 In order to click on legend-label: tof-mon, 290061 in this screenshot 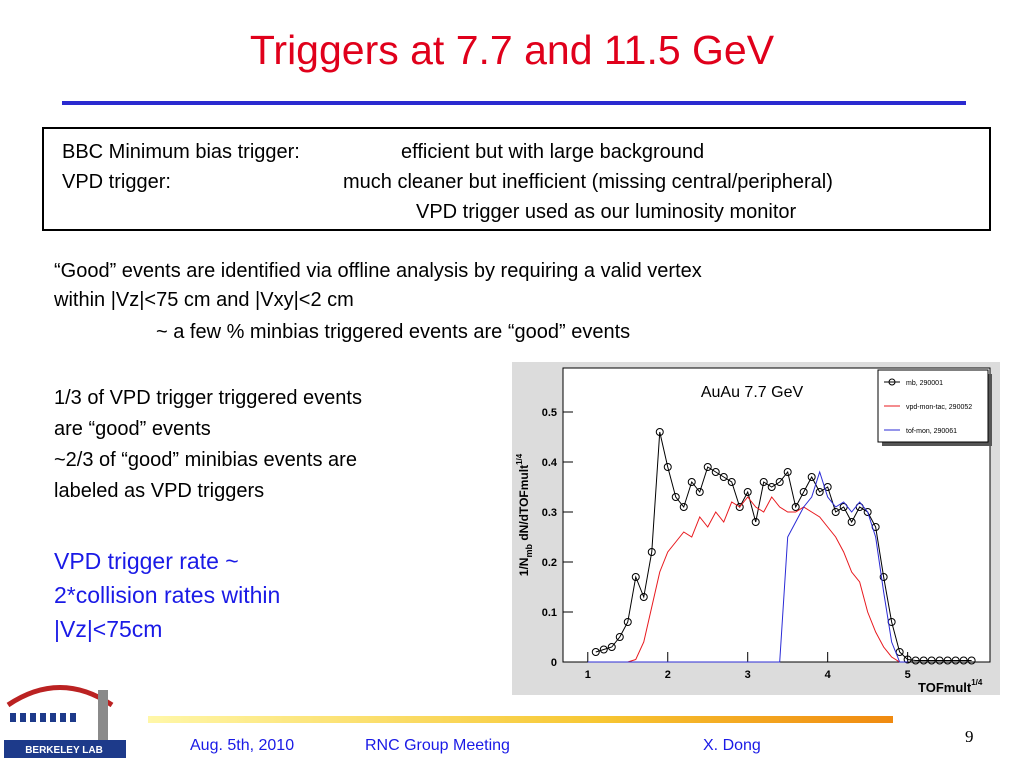, I will do `click(931, 431)`.